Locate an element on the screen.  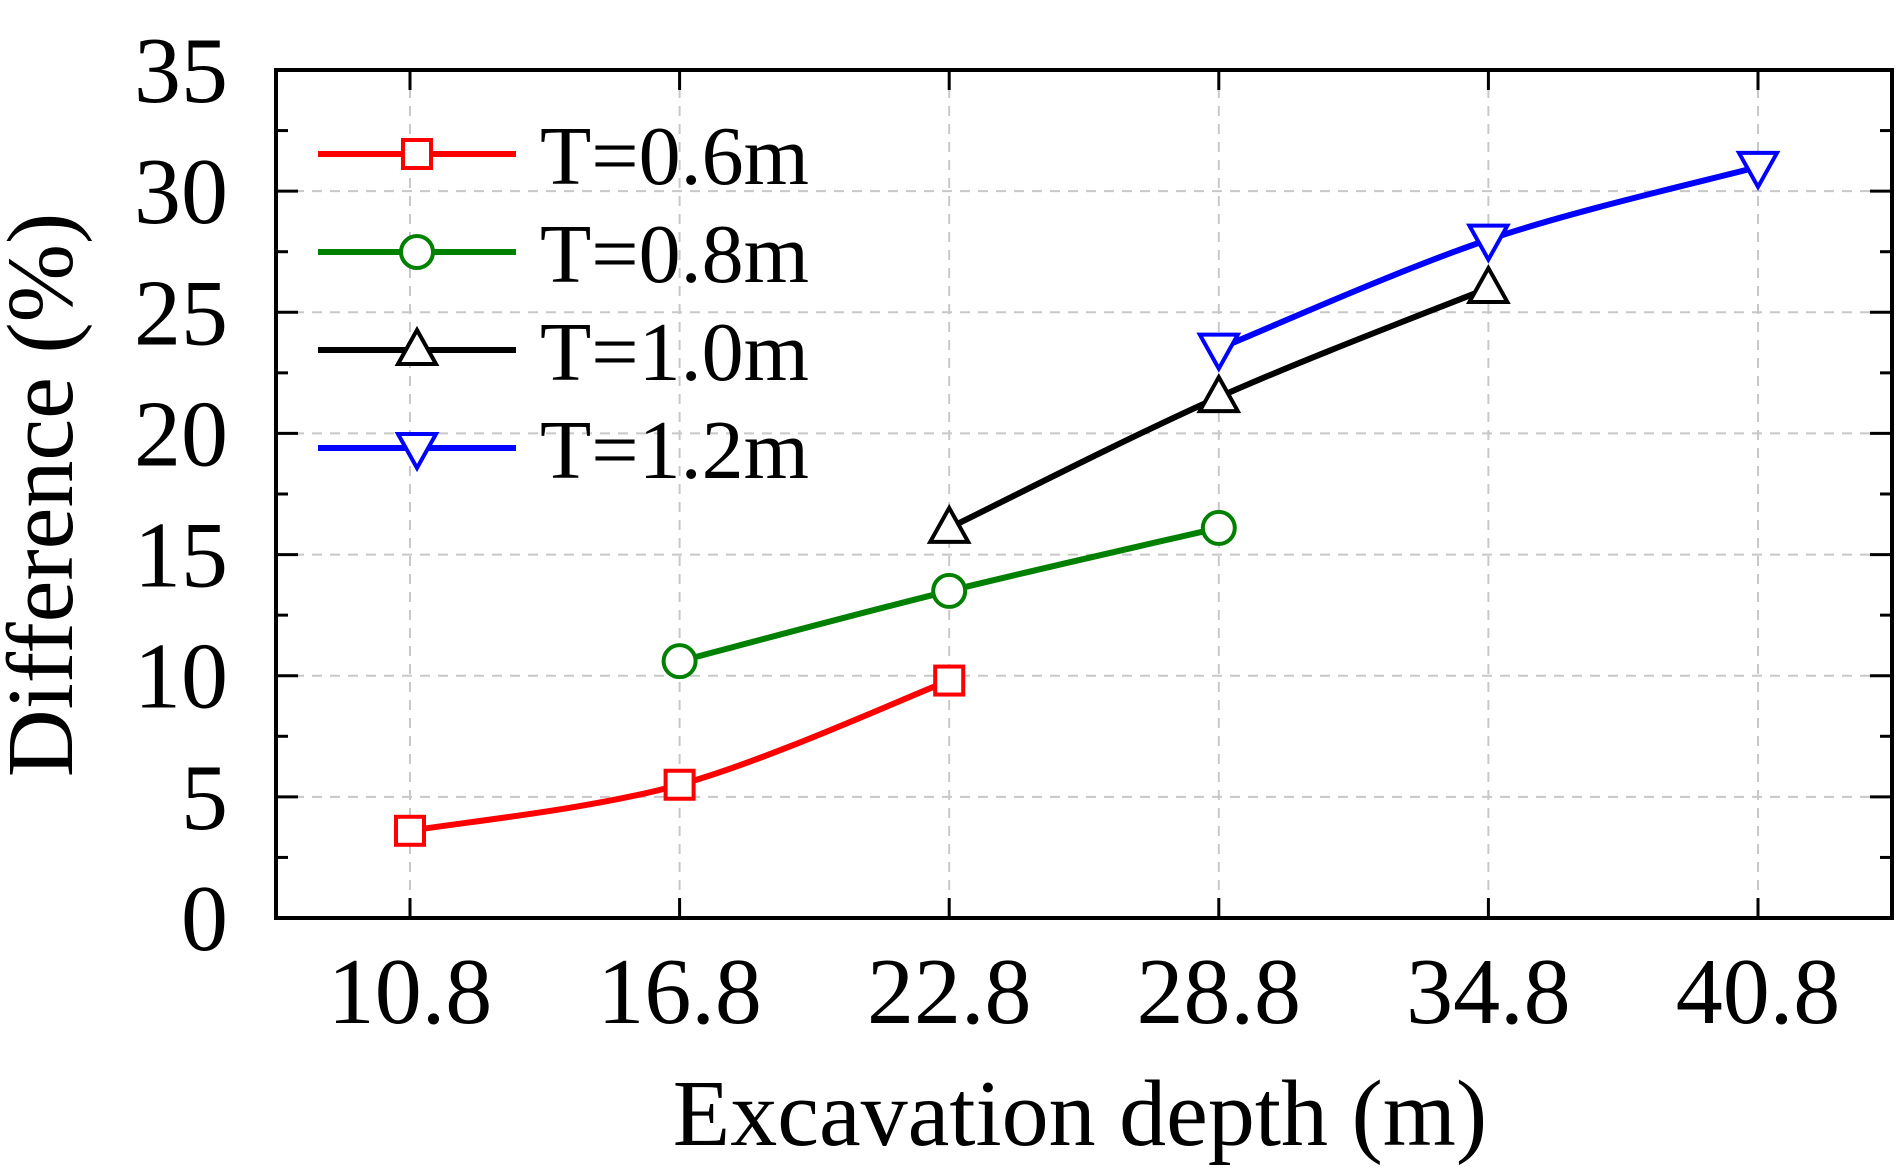
y-tick-label: 10 is located at coordinates (181, 677).